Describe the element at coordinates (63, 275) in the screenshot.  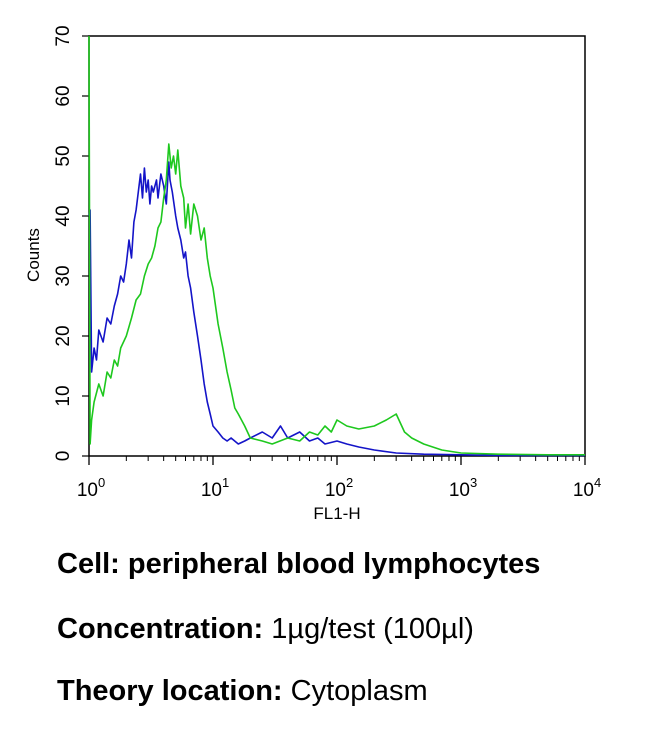
I see `y-tick-label: 30` at that location.